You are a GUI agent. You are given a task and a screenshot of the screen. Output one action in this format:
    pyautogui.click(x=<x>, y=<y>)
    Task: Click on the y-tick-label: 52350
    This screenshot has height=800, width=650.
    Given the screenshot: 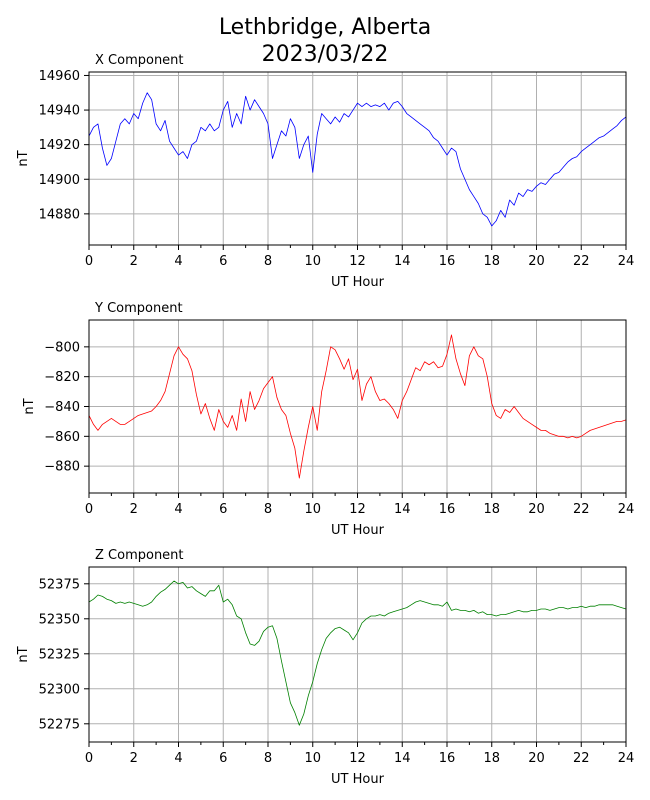 What is the action you would take?
    pyautogui.click(x=59, y=619)
    